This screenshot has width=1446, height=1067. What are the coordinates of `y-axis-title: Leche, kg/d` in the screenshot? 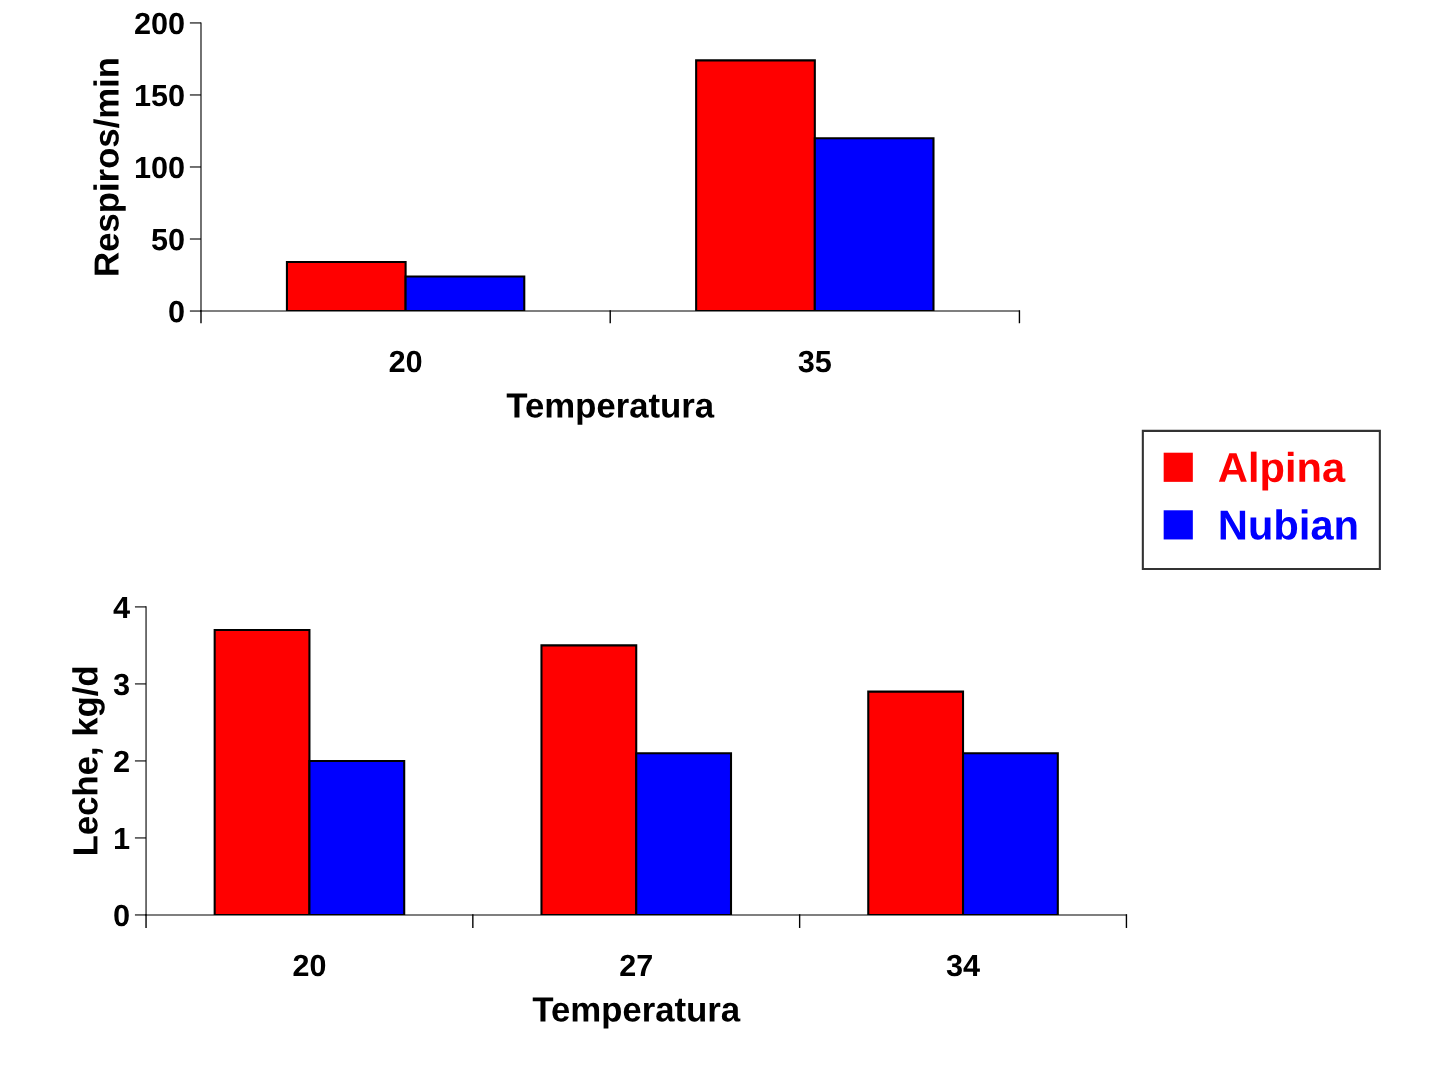 It's located at (88, 761).